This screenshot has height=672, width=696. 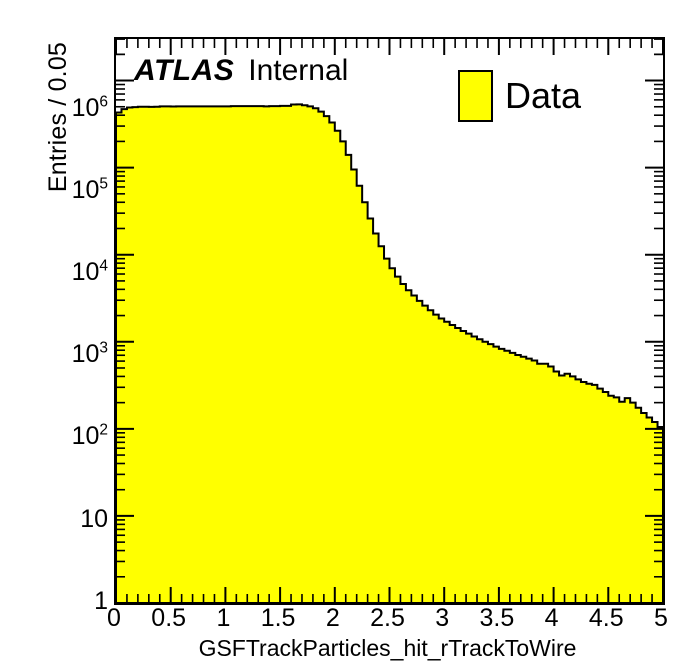 What do you see at coordinates (387, 648) in the screenshot?
I see `x-axis-title: GSFTrackParticles_hit_rTrackToWire` at bounding box center [387, 648].